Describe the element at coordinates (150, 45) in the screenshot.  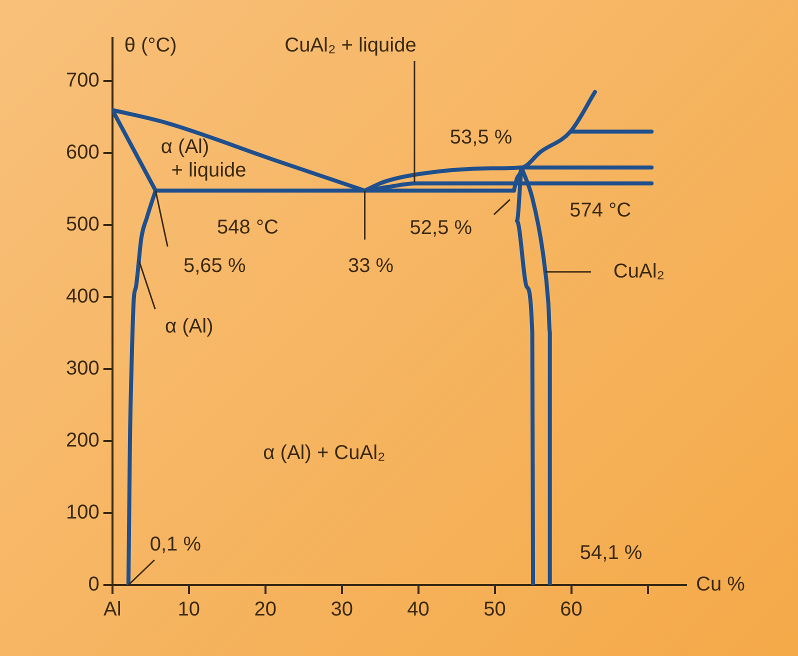
I see `y-axis-title: θ (°C)` at that location.